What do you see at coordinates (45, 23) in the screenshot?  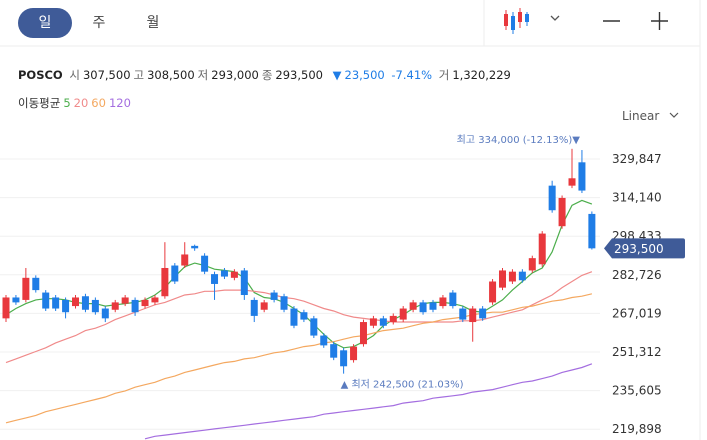 I see `tab-day: 일` at bounding box center [45, 23].